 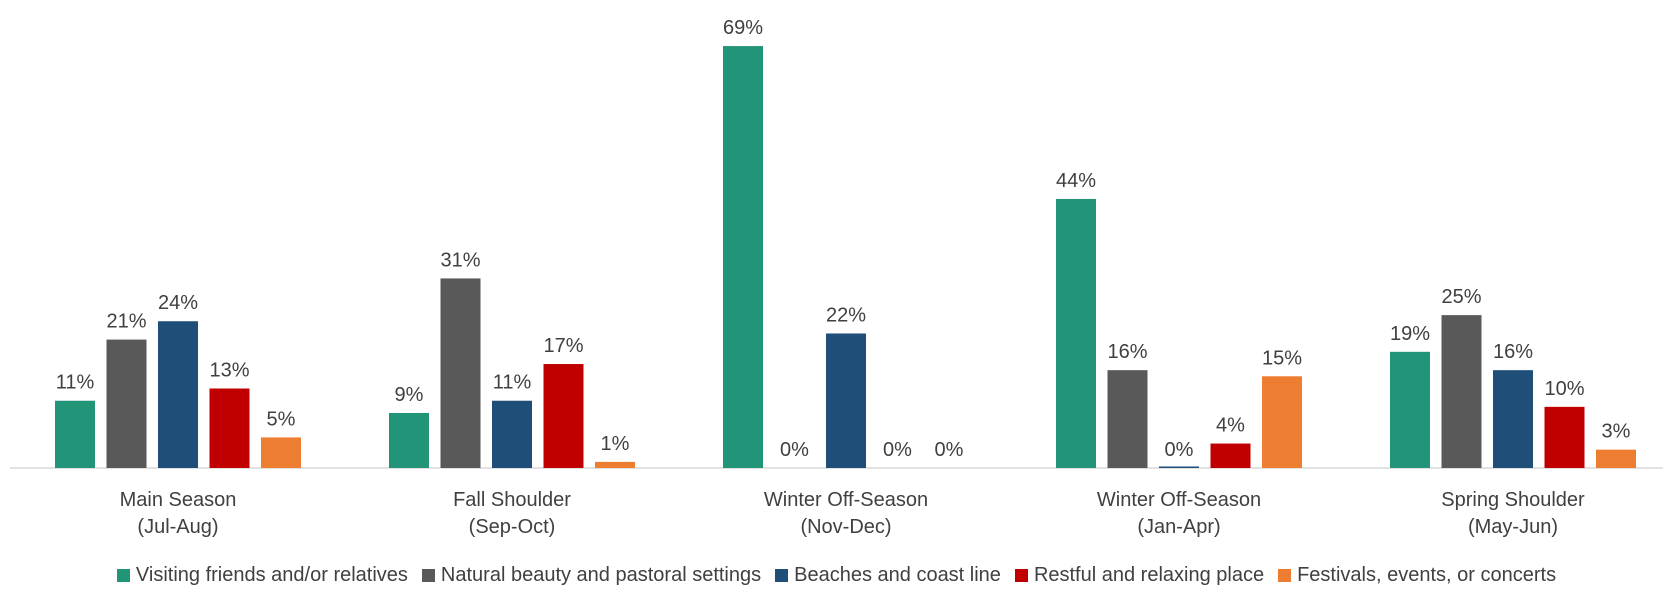 I want to click on data-label: 9%, so click(x=409, y=395).